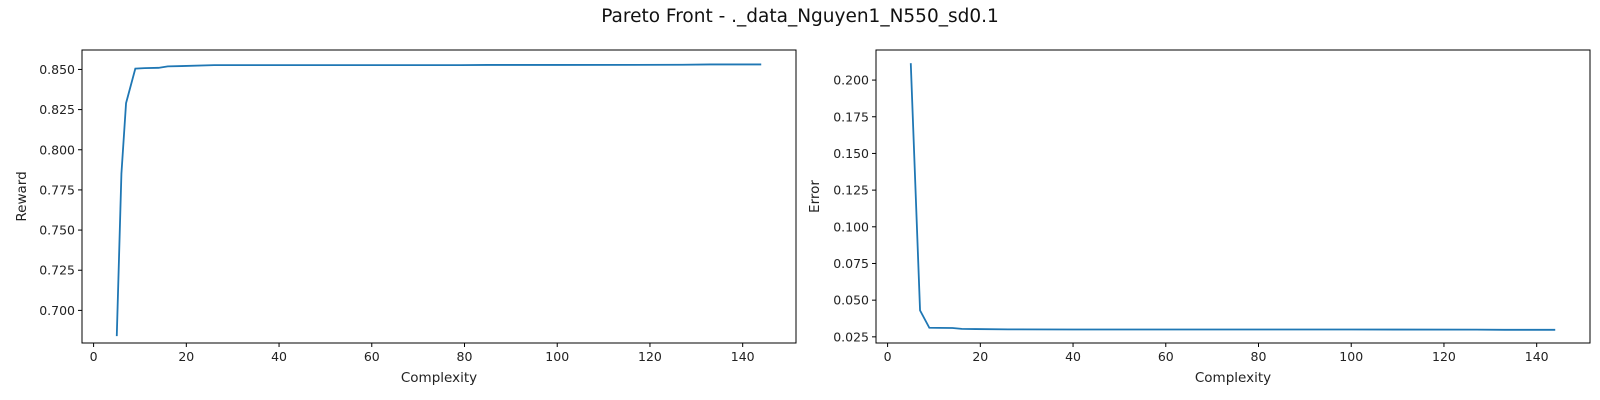  Describe the element at coordinates (851, 153) in the screenshot. I see `right-y-tick-label: 0.150` at that location.